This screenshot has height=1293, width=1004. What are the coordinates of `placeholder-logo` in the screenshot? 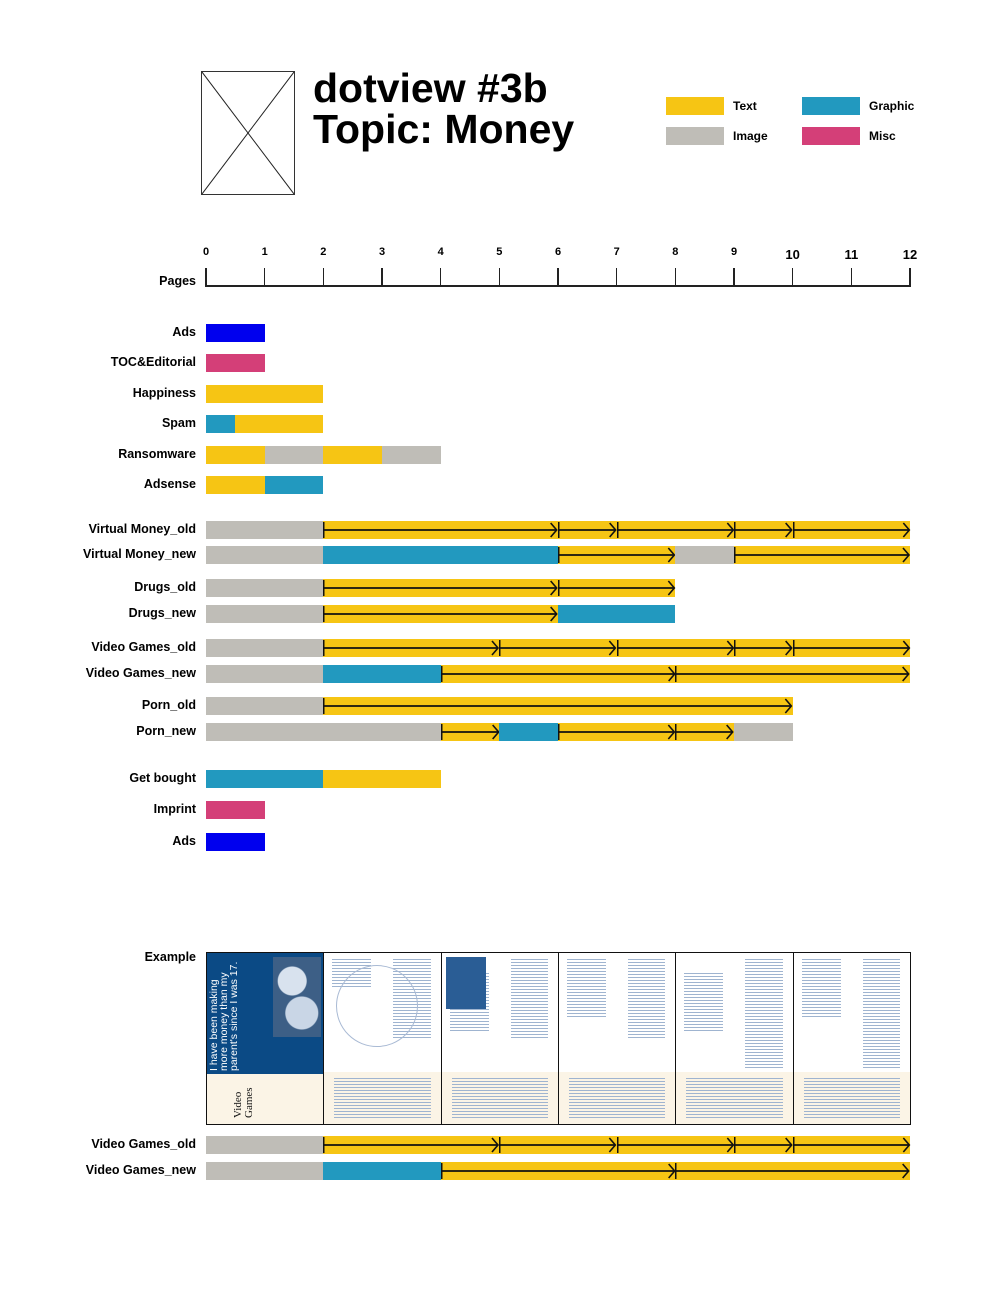 It's located at (248, 133).